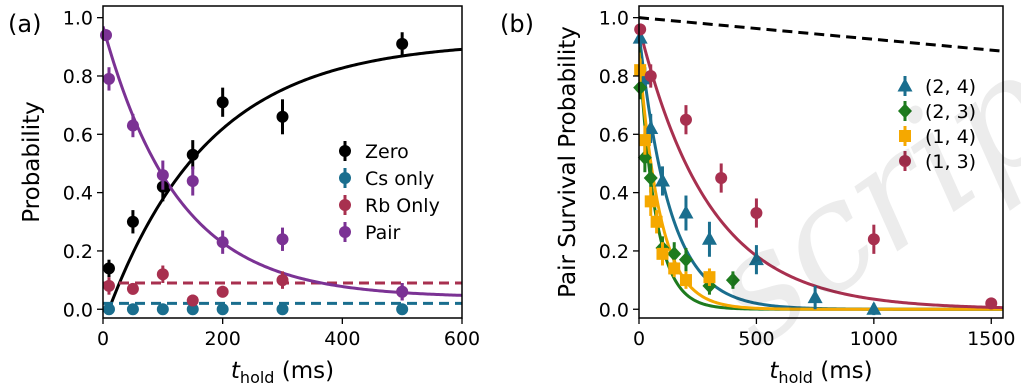 The width and height of the screenshot is (1021, 389). What do you see at coordinates (32, 162) in the screenshot?
I see `panel-a-y-axis-label: Probability` at bounding box center [32, 162].